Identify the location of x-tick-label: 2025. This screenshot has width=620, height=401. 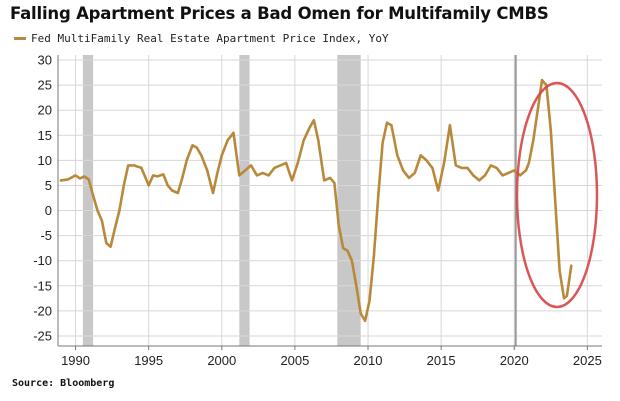
(587, 360).